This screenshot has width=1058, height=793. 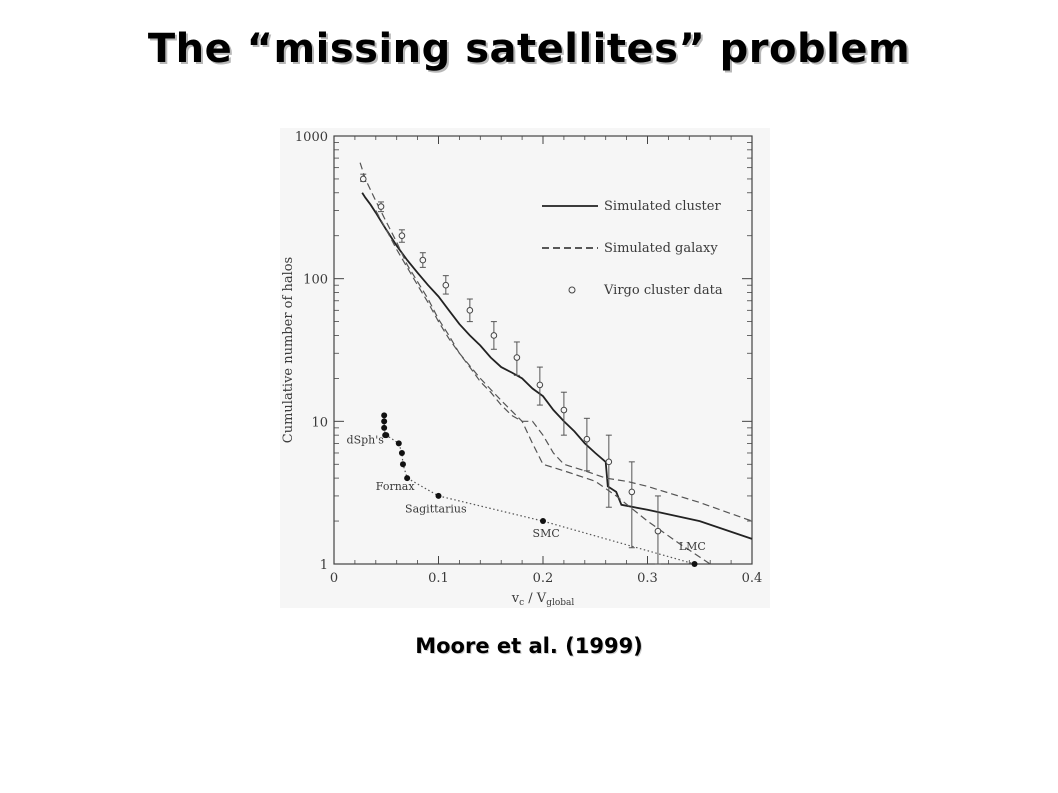 I want to click on x-axis-label-sub2: global, so click(x=560, y=603).